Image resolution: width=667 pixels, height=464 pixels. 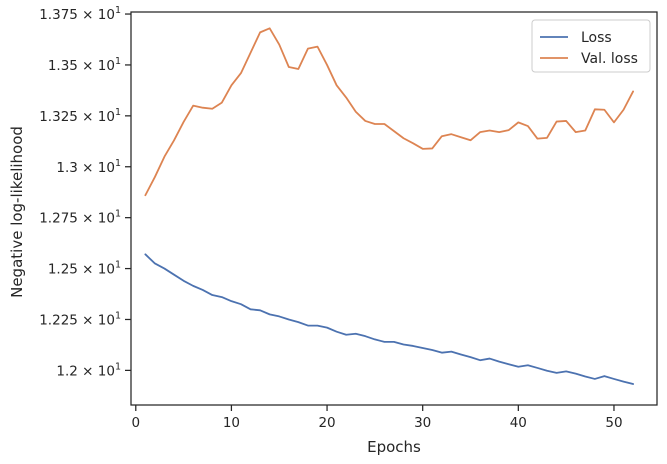 I want to click on x-axis-label: Epochs, so click(x=394, y=447).